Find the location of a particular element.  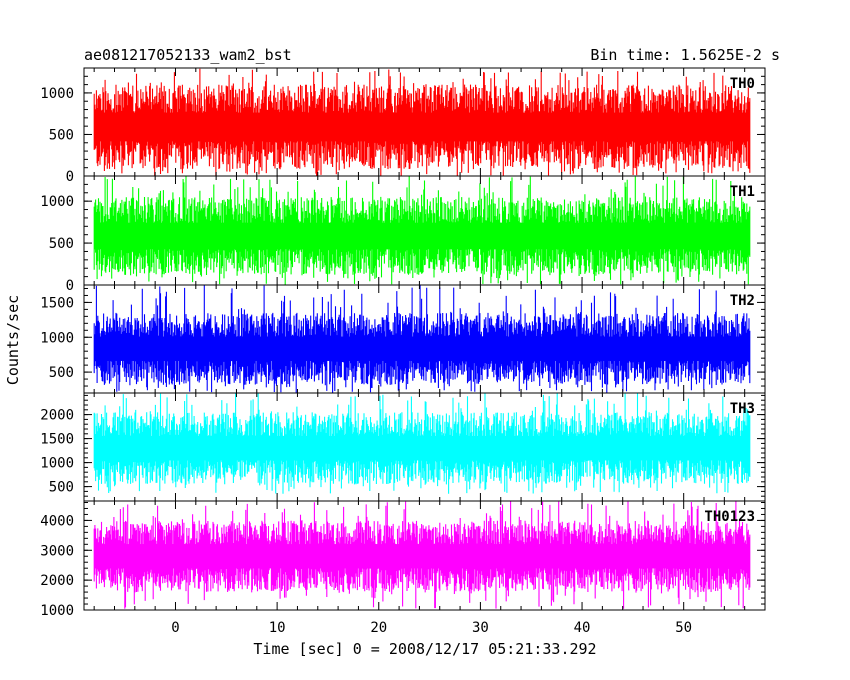

y-axis-label: Counts/sec is located at coordinates (13, 340).